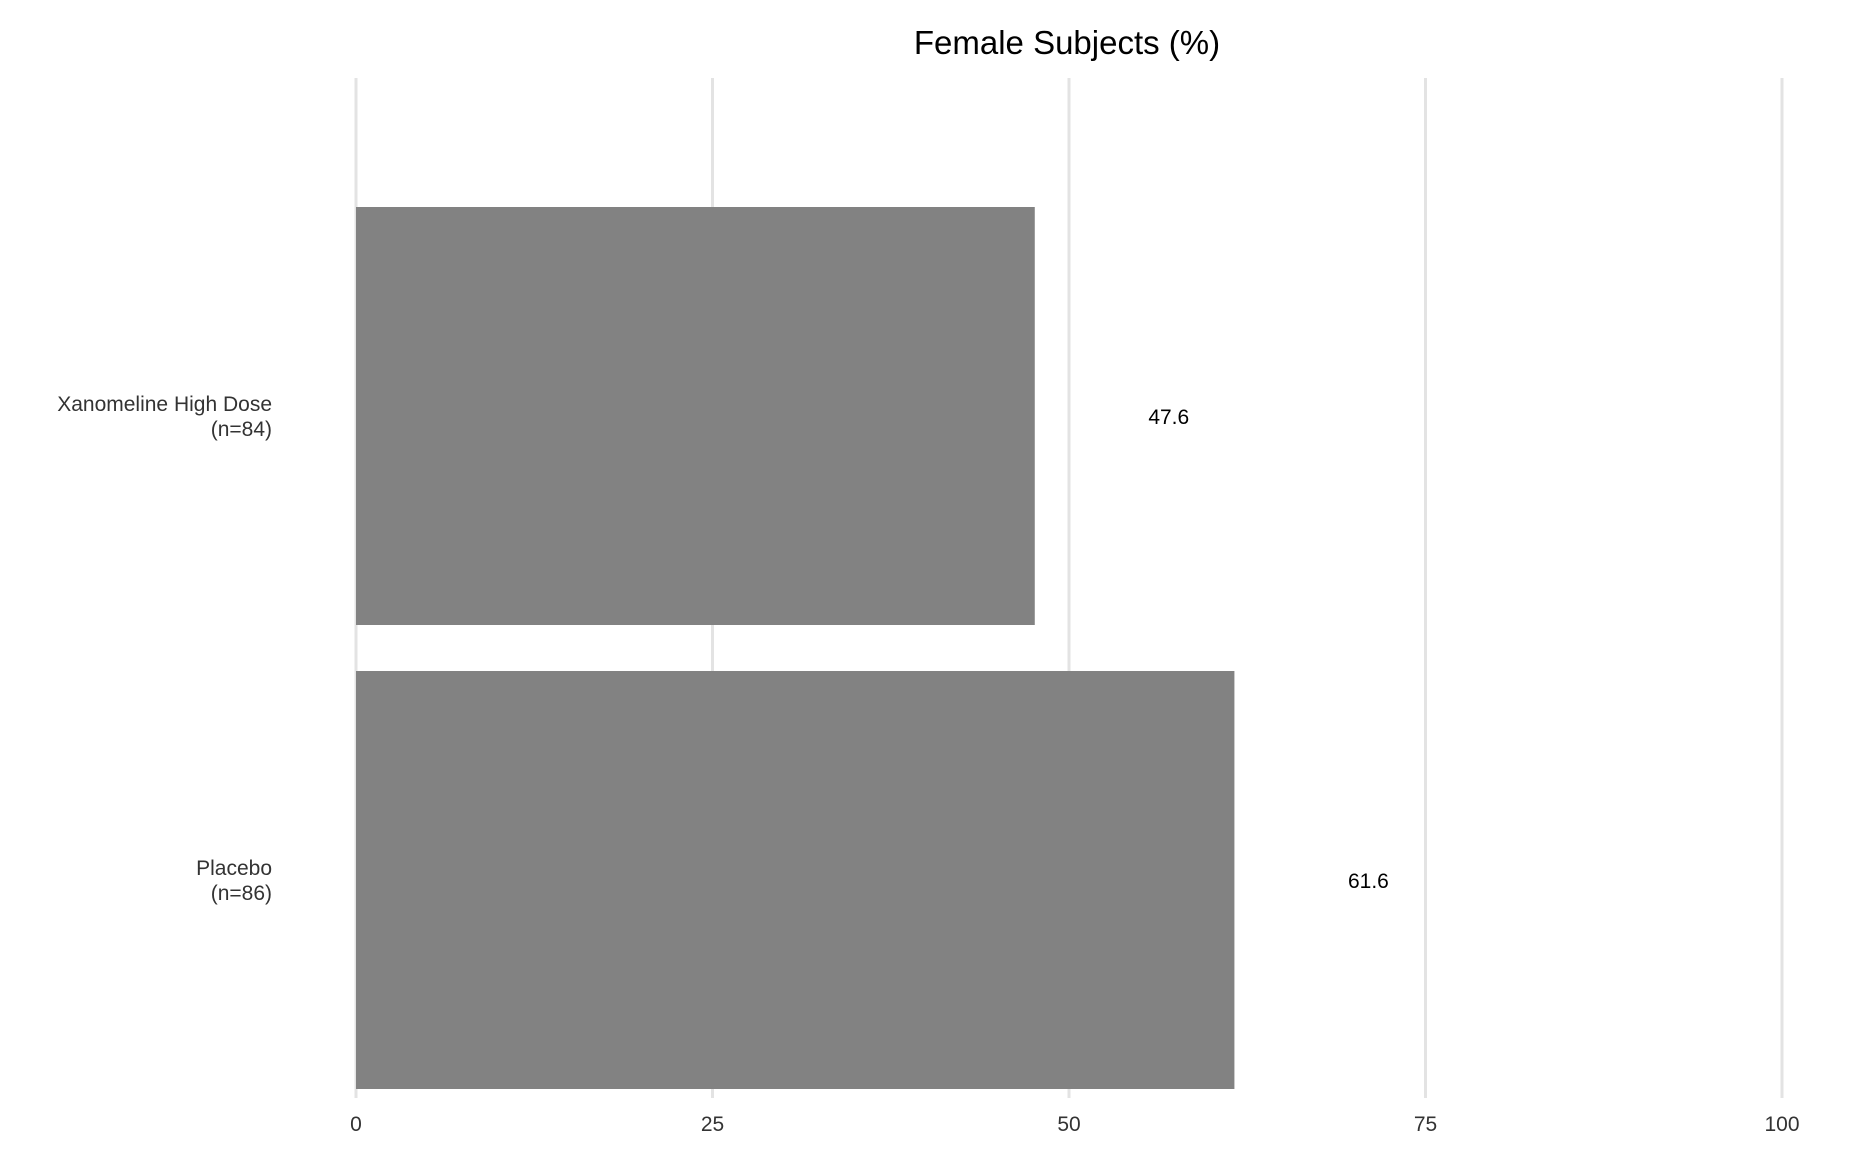 This screenshot has width=1863, height=1152. What do you see at coordinates (234, 868) in the screenshot?
I see `category-label-2: Placebo` at bounding box center [234, 868].